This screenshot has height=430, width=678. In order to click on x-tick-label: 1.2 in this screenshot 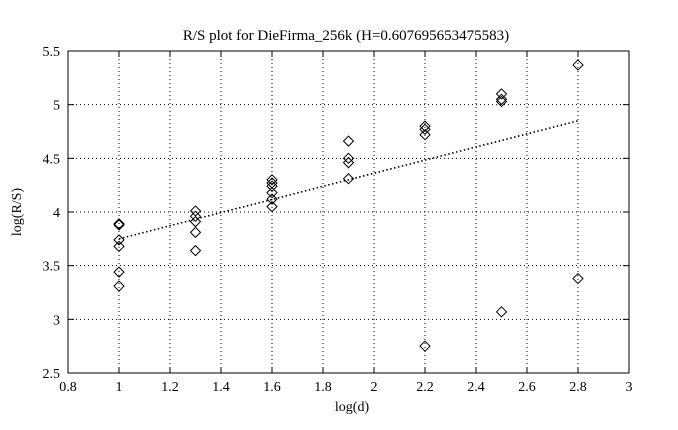, I will do `click(170, 387)`.